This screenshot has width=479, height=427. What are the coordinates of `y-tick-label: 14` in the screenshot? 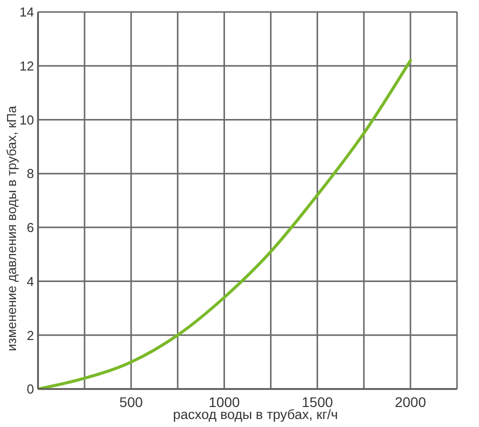 It's located at (27, 12).